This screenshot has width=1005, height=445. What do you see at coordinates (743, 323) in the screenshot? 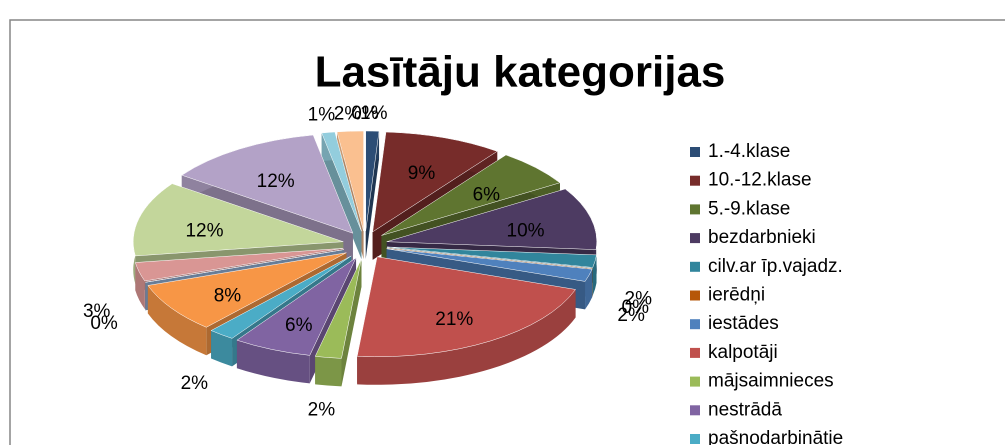
I see `legend-label: iestādes` at bounding box center [743, 323].